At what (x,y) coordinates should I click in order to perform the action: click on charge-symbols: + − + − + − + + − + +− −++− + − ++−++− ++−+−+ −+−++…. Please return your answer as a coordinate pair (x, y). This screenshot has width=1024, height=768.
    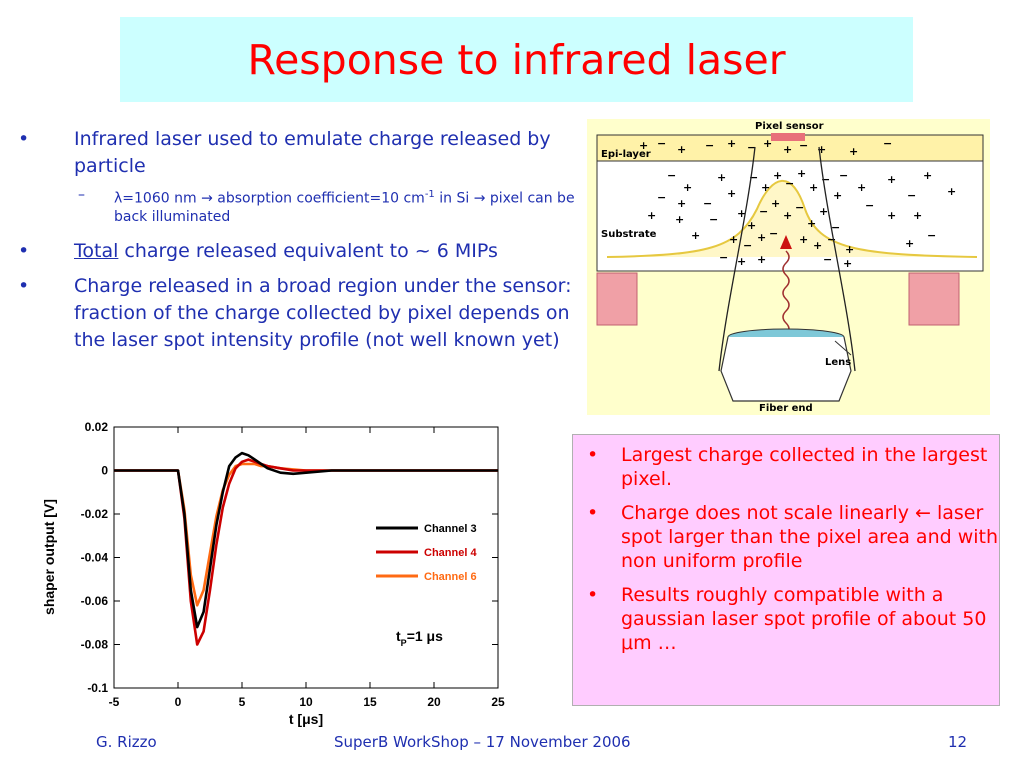
    Looking at the image, I should click on (797, 203).